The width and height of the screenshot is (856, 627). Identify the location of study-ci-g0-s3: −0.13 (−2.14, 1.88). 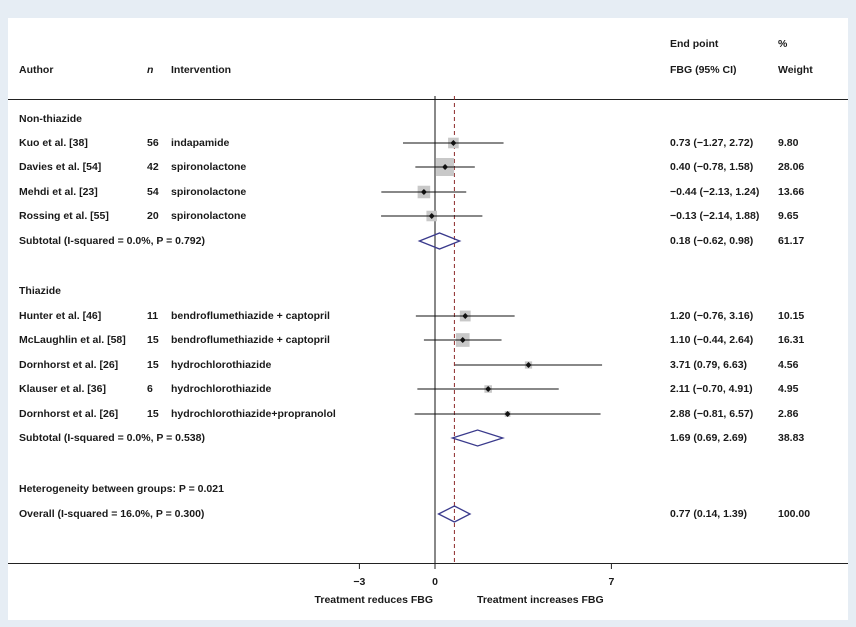
(715, 216).